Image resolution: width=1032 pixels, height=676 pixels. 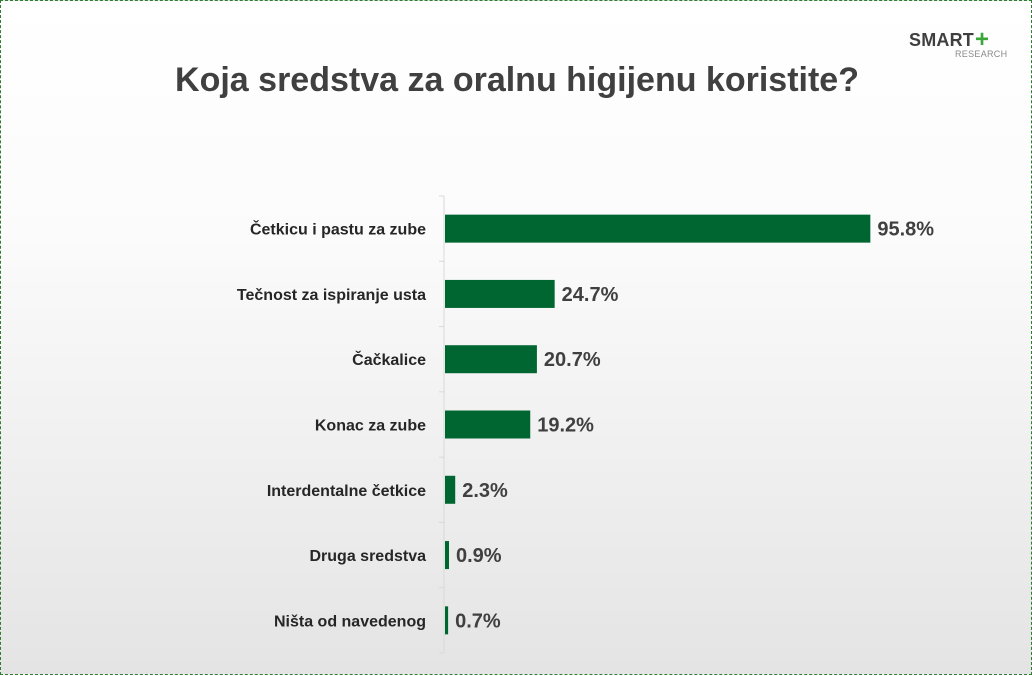 What do you see at coordinates (346, 491) in the screenshot?
I see `category-label: Interdentalne četkice` at bounding box center [346, 491].